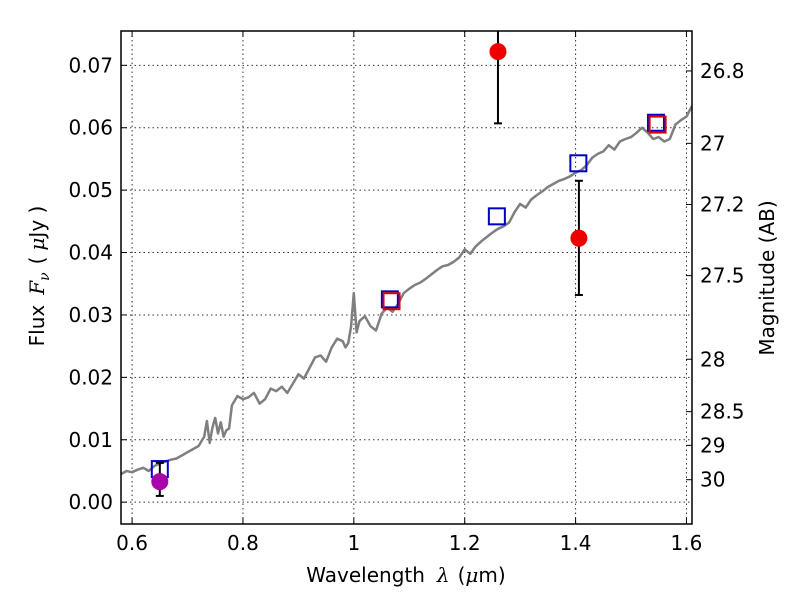 The height and width of the screenshot is (600, 800). I want to click on y-tick-label: 0.01, so click(90, 440).